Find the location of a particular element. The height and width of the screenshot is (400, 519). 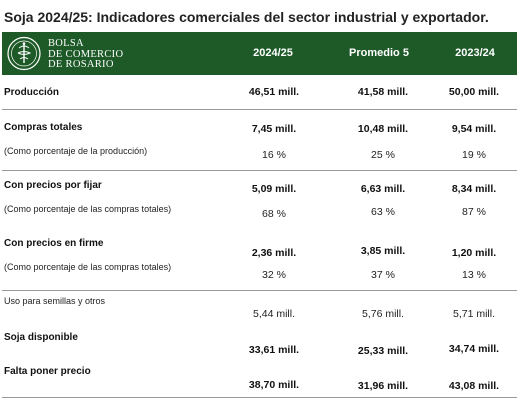

bcr-logo: BOLSA DE COMERCIO DE ROSARIO is located at coordinates (71, 53).